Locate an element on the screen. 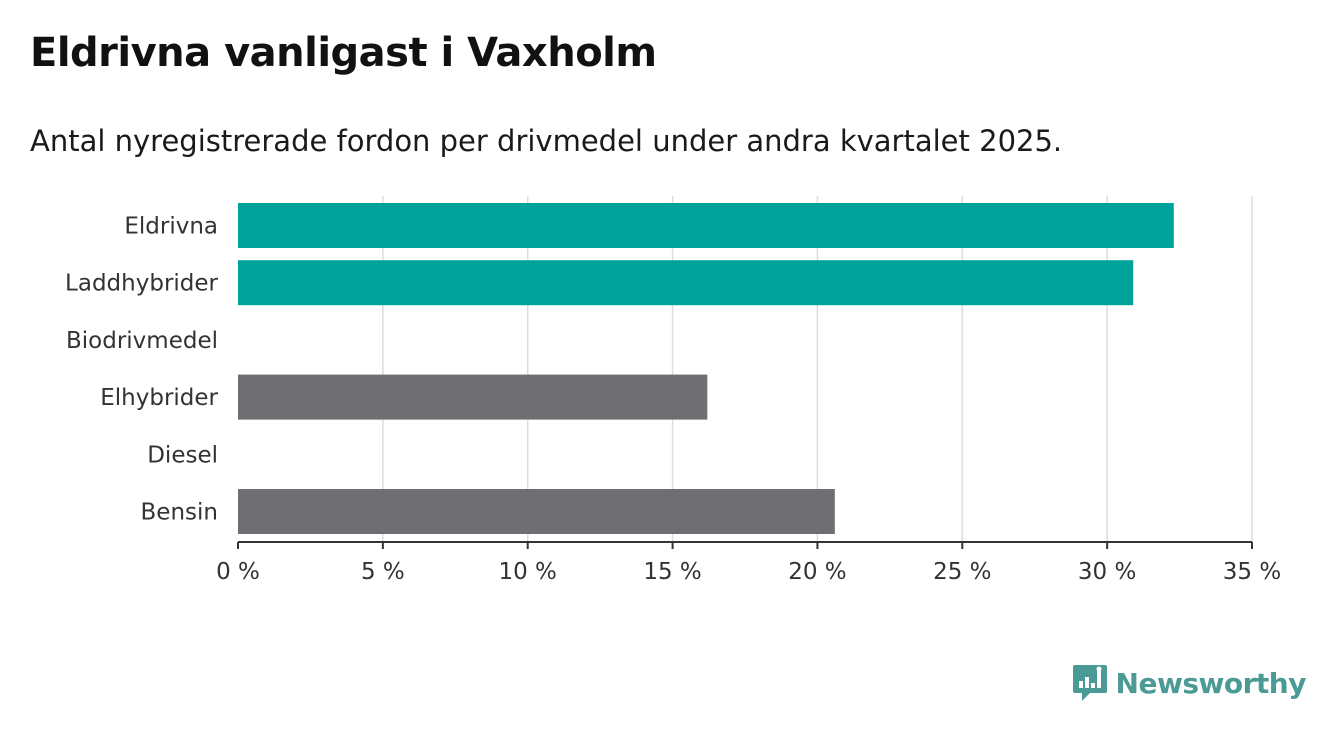 The image size is (1340, 733). category-label: Laddhybrider is located at coordinates (141, 284).